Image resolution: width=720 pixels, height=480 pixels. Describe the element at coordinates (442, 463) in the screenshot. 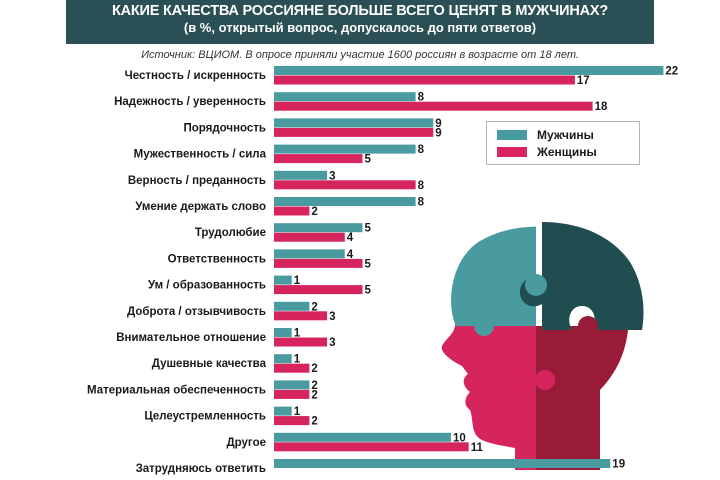

I see `bar-men-затрудняюсь-ответить` at that location.